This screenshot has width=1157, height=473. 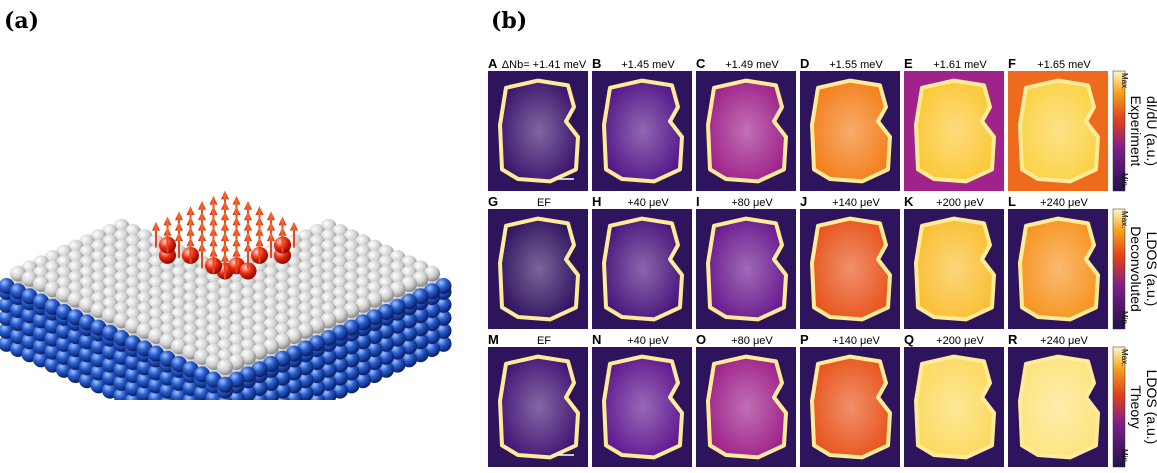 What do you see at coordinates (1120, 407) in the screenshot?
I see `colorbar-row-3: Max. Min.` at bounding box center [1120, 407].